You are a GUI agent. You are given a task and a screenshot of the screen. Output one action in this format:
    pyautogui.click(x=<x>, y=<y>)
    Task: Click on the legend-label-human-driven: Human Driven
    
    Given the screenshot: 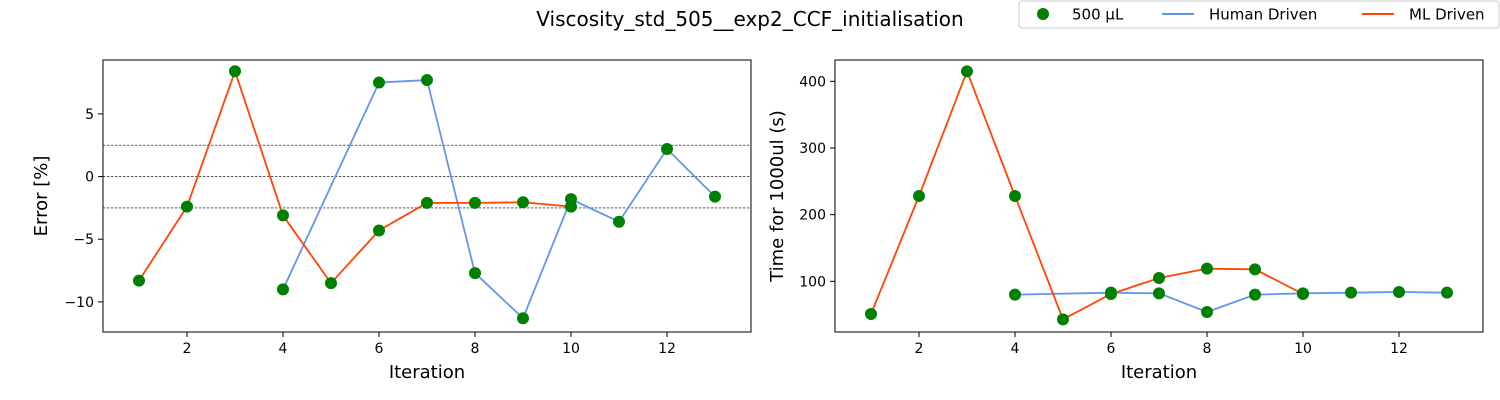 What is the action you would take?
    pyautogui.click(x=1263, y=15)
    